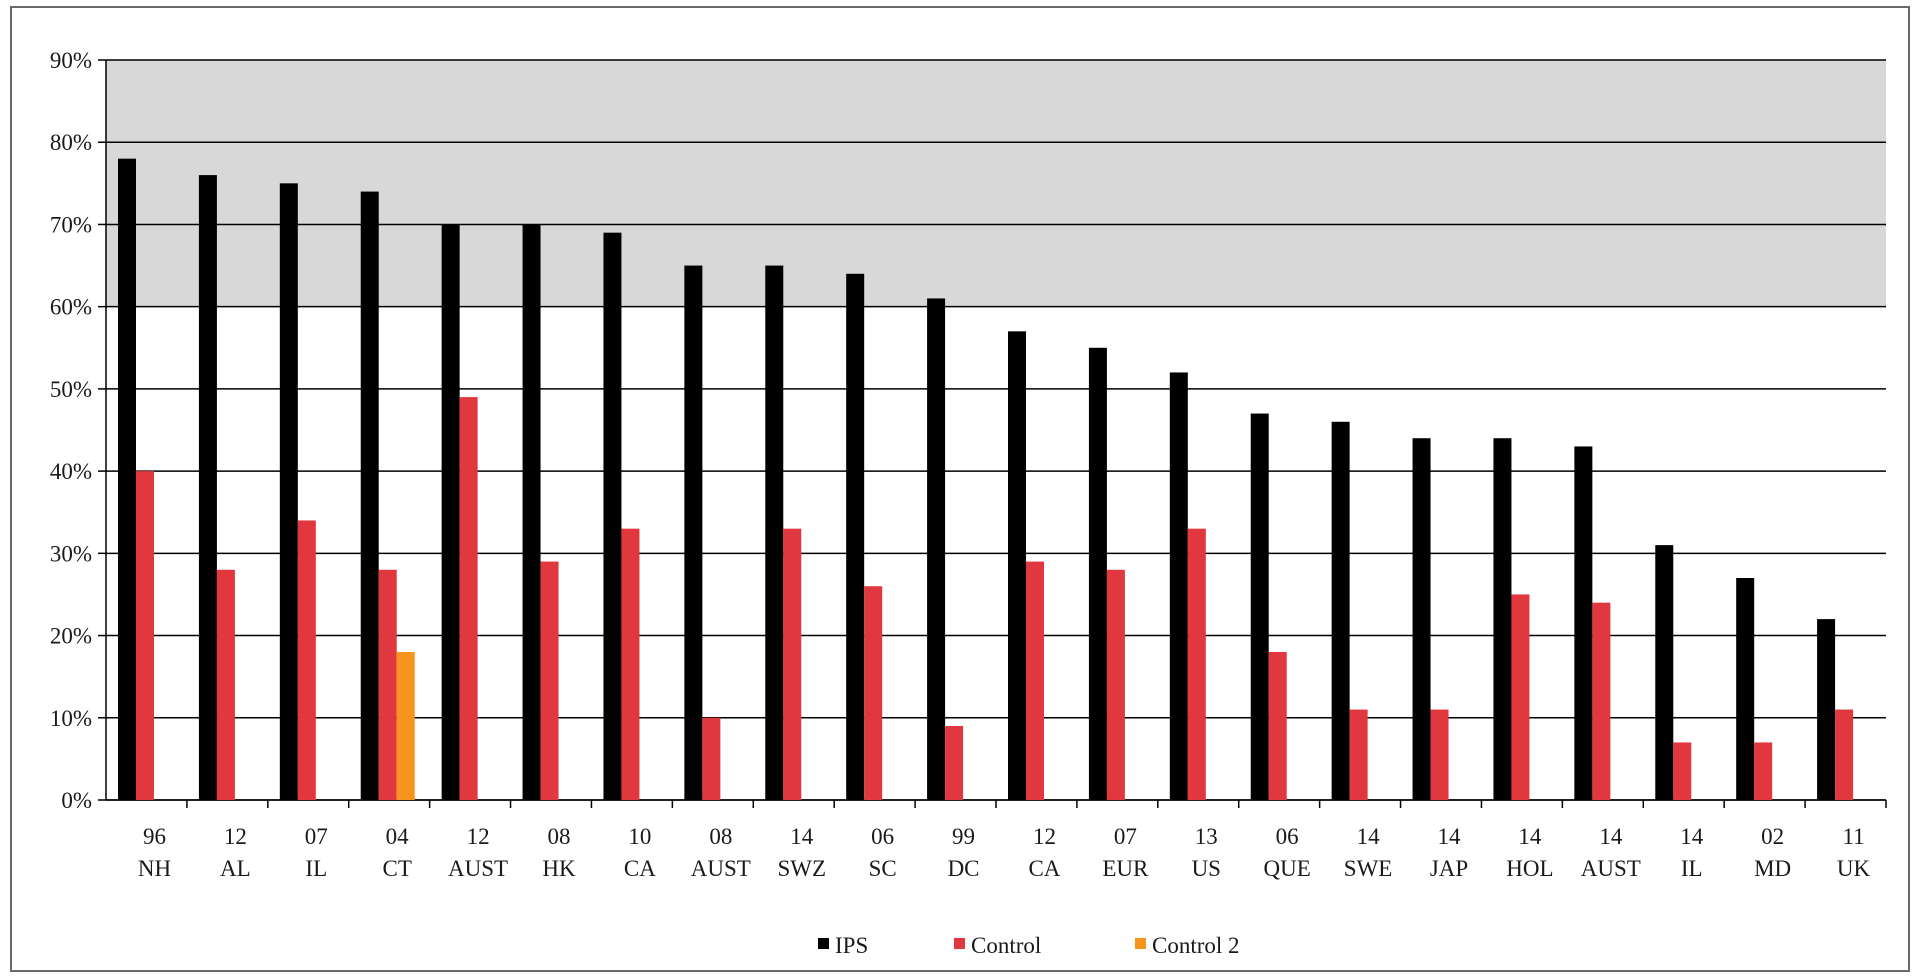 Image resolution: width=1923 pixels, height=978 pixels. Describe the element at coordinates (71, 389) in the screenshot. I see `y-tick-label: 50%` at that location.